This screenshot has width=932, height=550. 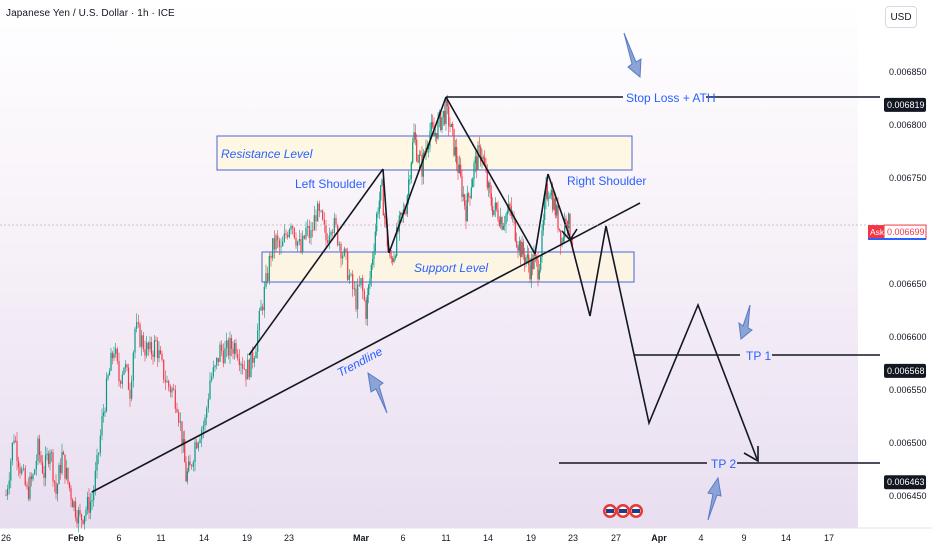 I want to click on symbol-title: Japanese Yen / U.S. Dollar · 1h · ICE, so click(x=90, y=13).